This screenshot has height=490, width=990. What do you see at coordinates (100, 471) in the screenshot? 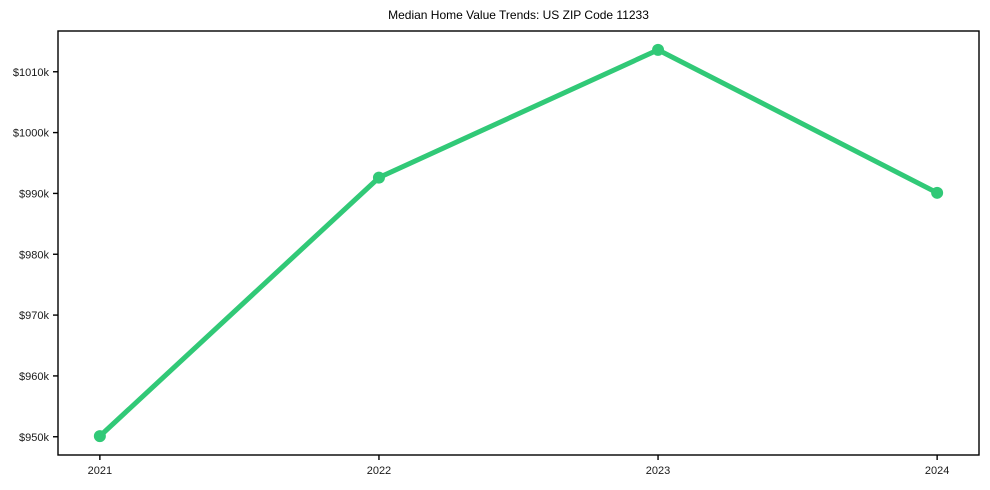
I see `x-tick-label: 2021` at bounding box center [100, 471].